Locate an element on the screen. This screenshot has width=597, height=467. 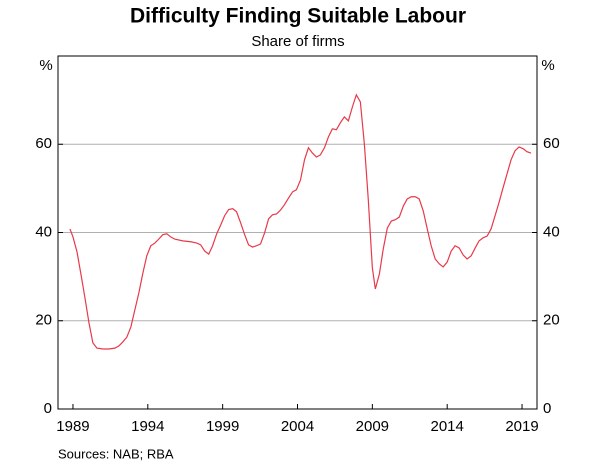
chart-subtitle: Share of firms is located at coordinates (297, 41).